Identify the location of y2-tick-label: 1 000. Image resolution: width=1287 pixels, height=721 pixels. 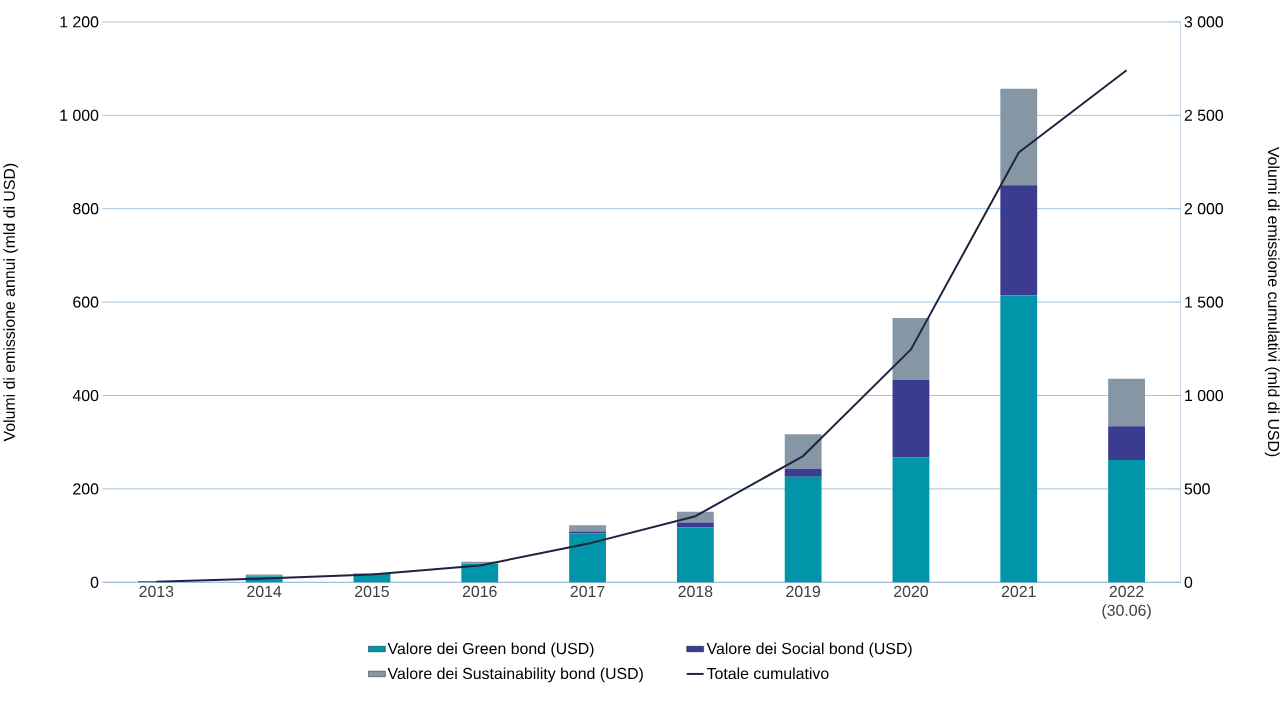
(1204, 396).